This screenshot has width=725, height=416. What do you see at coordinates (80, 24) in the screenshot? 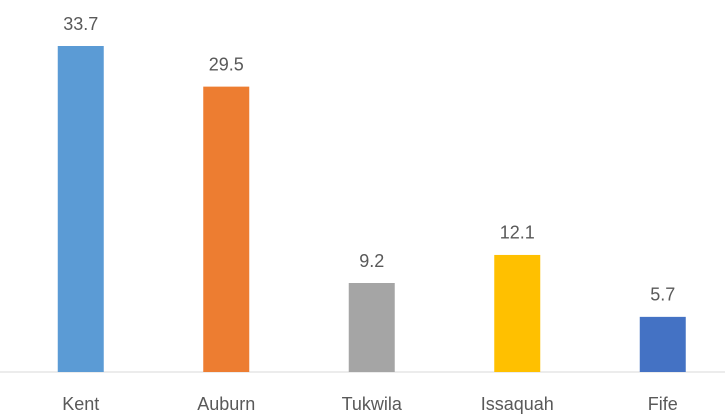
I see `value-label: 33.7` at bounding box center [80, 24].